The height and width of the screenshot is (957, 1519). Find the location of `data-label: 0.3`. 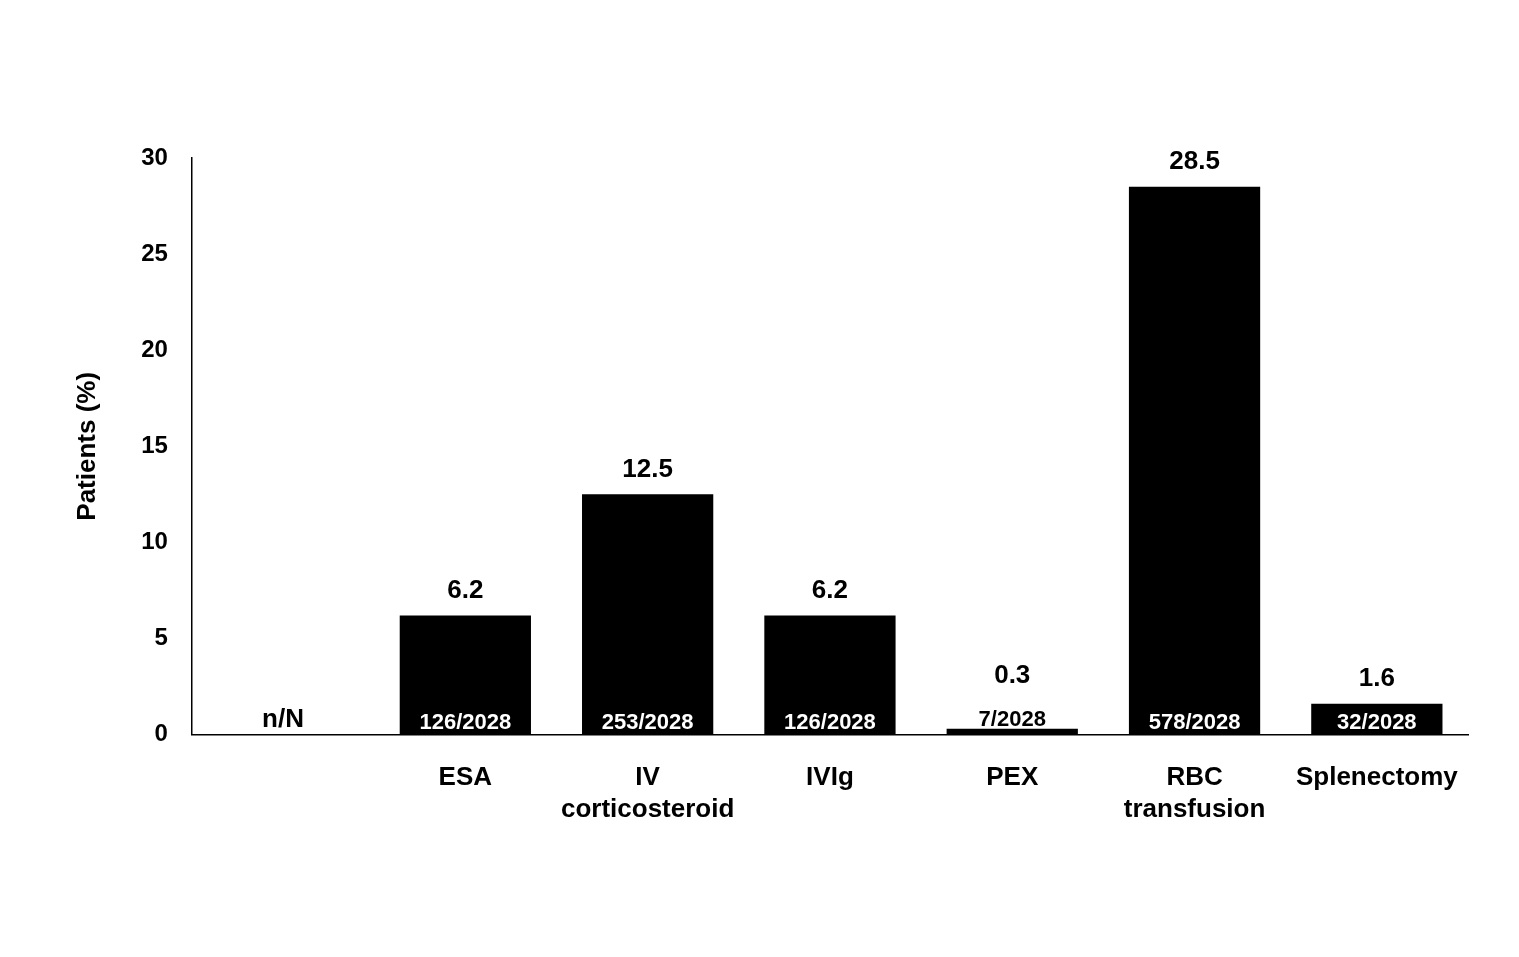

data-label: 0.3 is located at coordinates (1012, 674).